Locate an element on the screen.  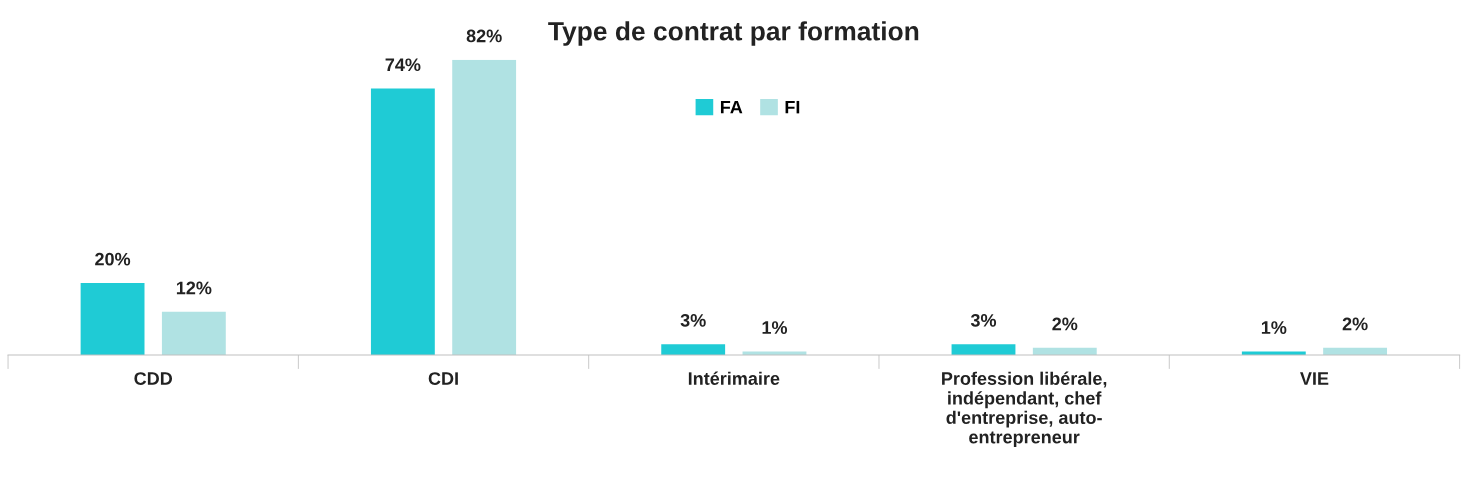
x-tick-label: CDI is located at coordinates (443, 378).